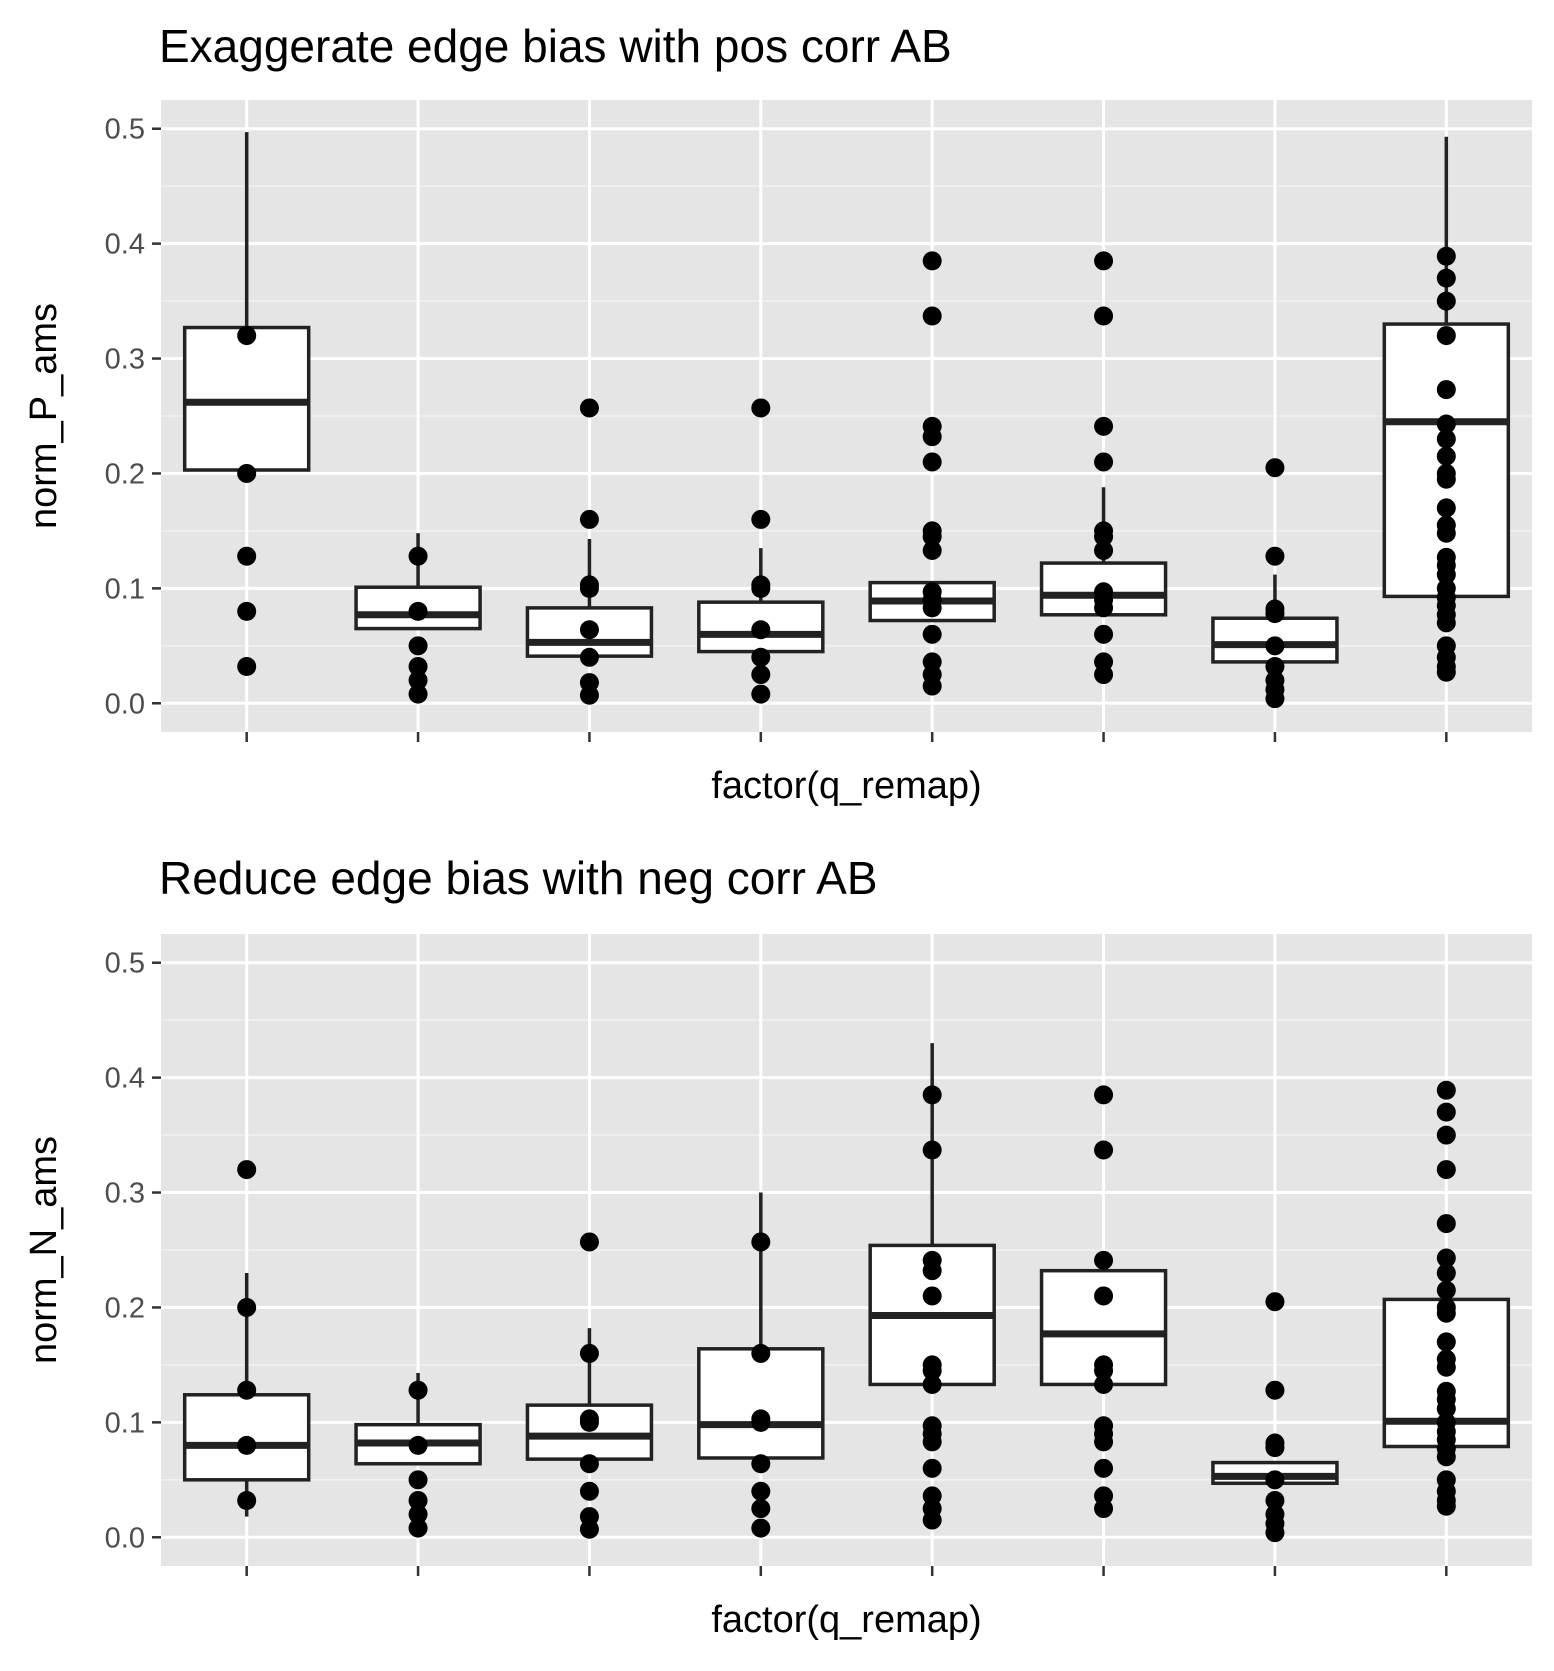 This screenshot has height=1671, width=1554. Describe the element at coordinates (555, 46) in the screenshot. I see `chart-title: Exaggerate edge bias with pos corr AB` at that location.